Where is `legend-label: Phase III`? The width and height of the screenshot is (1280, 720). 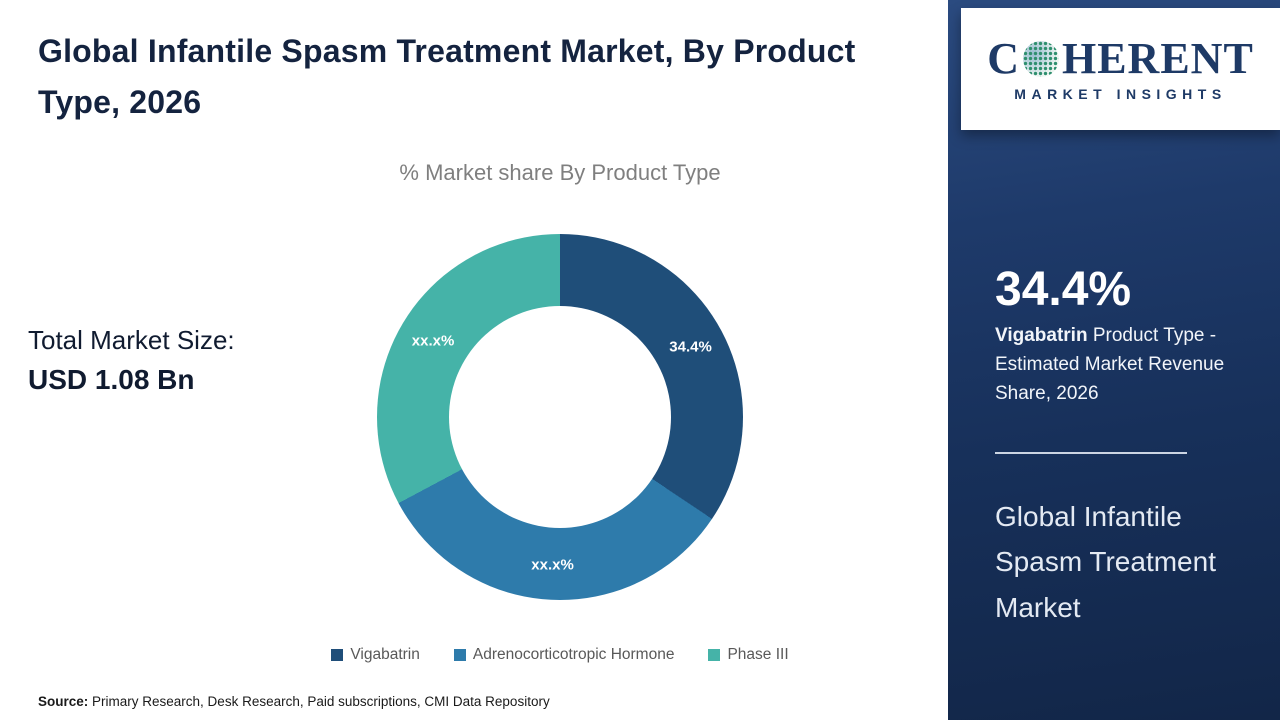 legend-label: Phase III is located at coordinates (758, 654).